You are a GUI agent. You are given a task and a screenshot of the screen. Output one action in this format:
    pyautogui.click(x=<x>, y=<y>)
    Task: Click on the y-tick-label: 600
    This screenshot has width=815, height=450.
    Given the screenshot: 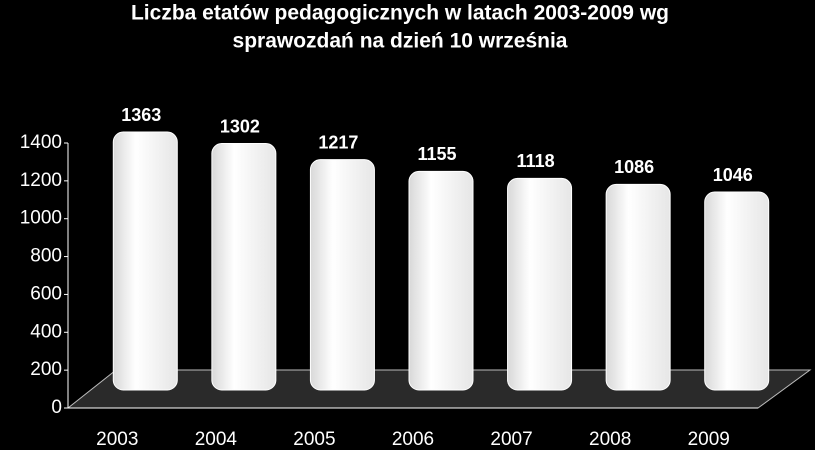 What is the action you would take?
    pyautogui.click(x=46, y=293)
    